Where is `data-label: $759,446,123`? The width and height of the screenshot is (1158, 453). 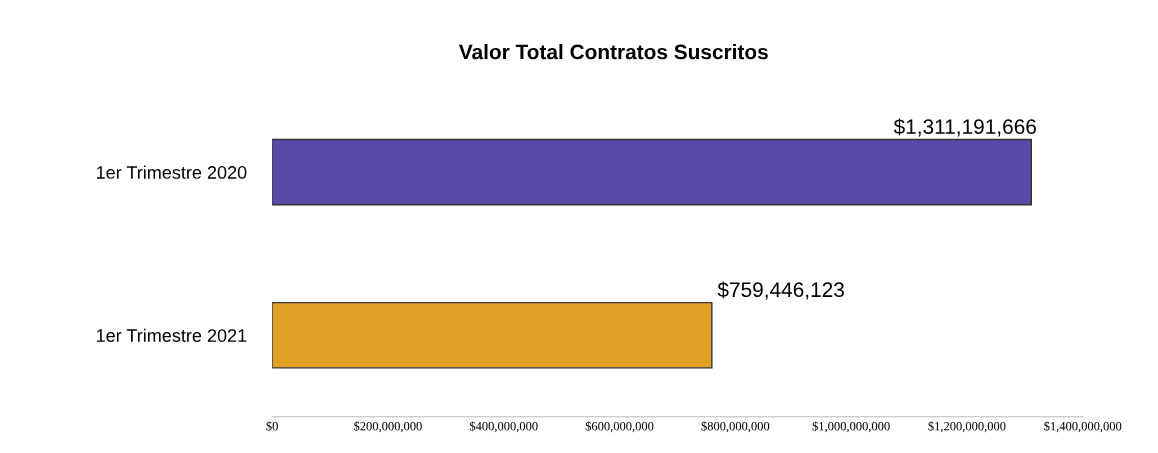
data-label: $759,446,123 is located at coordinates (780, 290).